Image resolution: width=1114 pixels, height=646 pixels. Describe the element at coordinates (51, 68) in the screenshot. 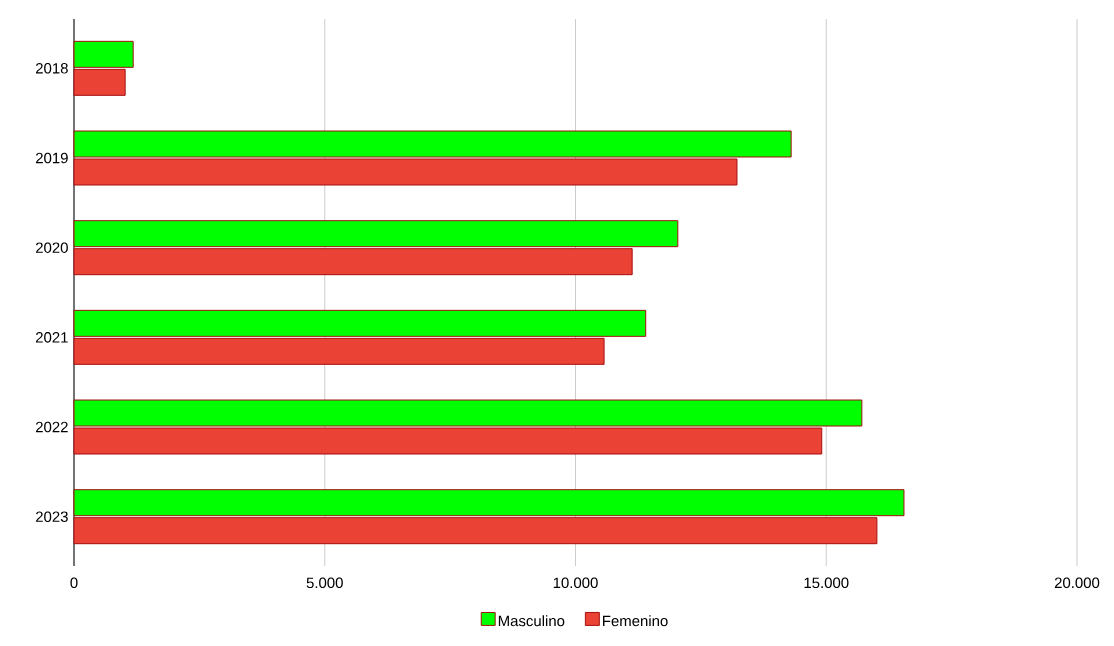

I see `y-tick-label: 2018` at that location.